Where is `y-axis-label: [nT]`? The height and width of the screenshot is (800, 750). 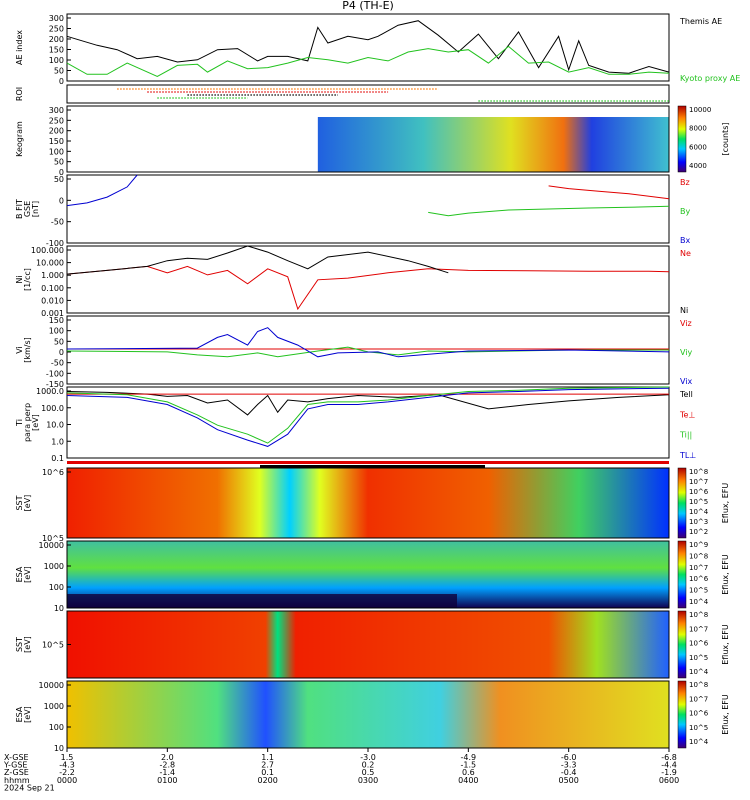 y-axis-label: [nT] is located at coordinates (35, 209).